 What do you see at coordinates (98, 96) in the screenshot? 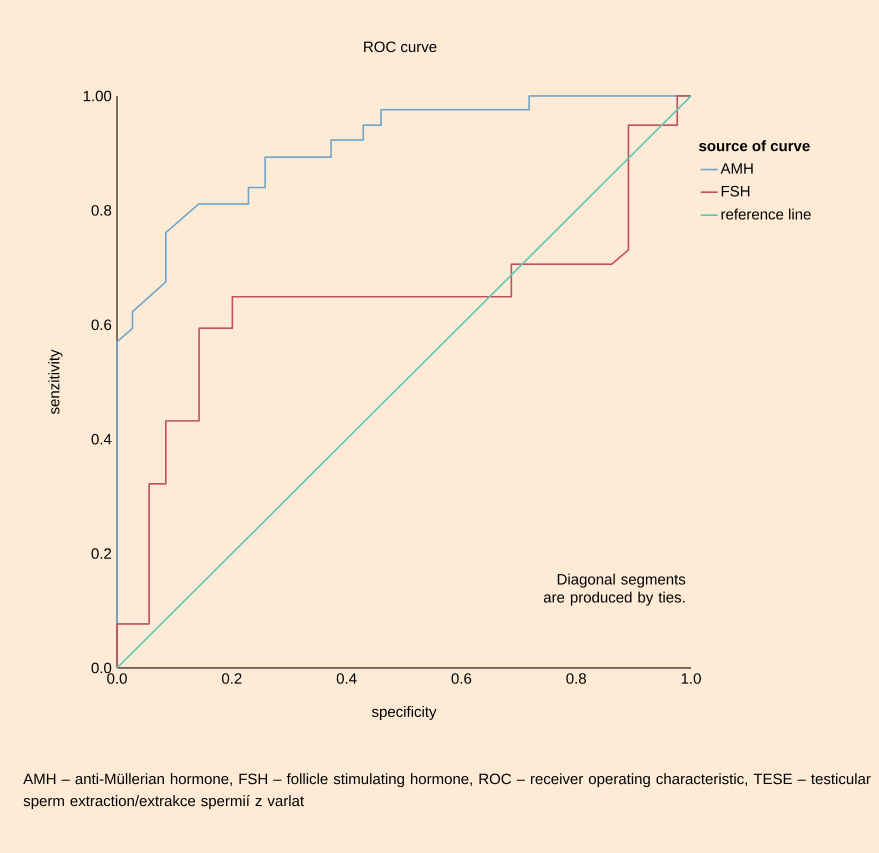
I see `y-tick-label: 1.00` at bounding box center [98, 96].